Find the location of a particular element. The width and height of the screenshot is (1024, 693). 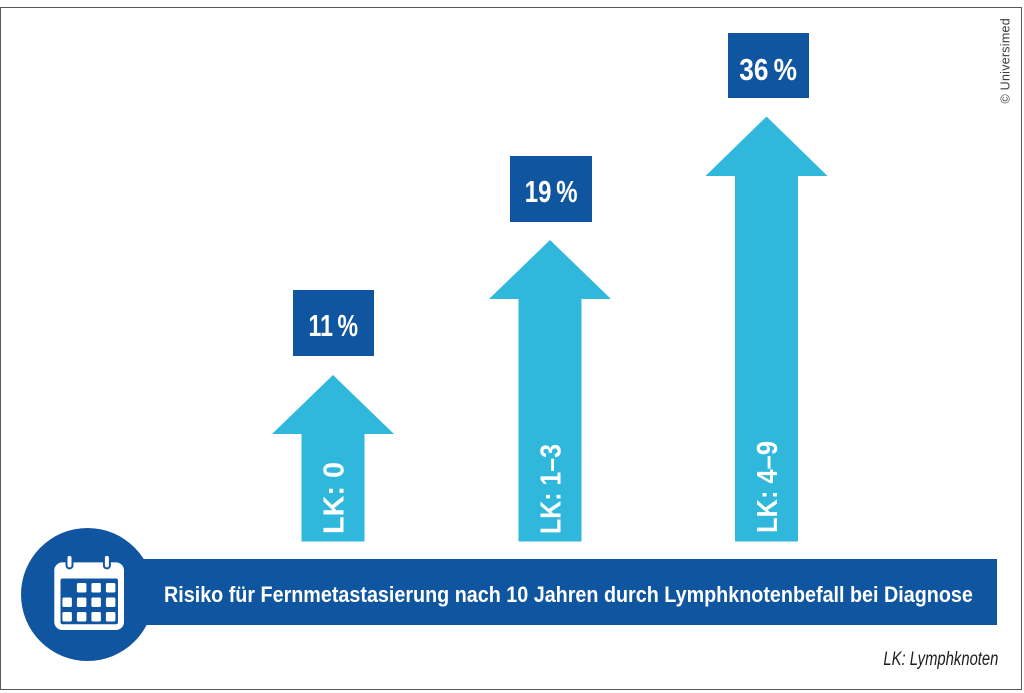

svg-text: © Universimed is located at coordinates (1006, 60).